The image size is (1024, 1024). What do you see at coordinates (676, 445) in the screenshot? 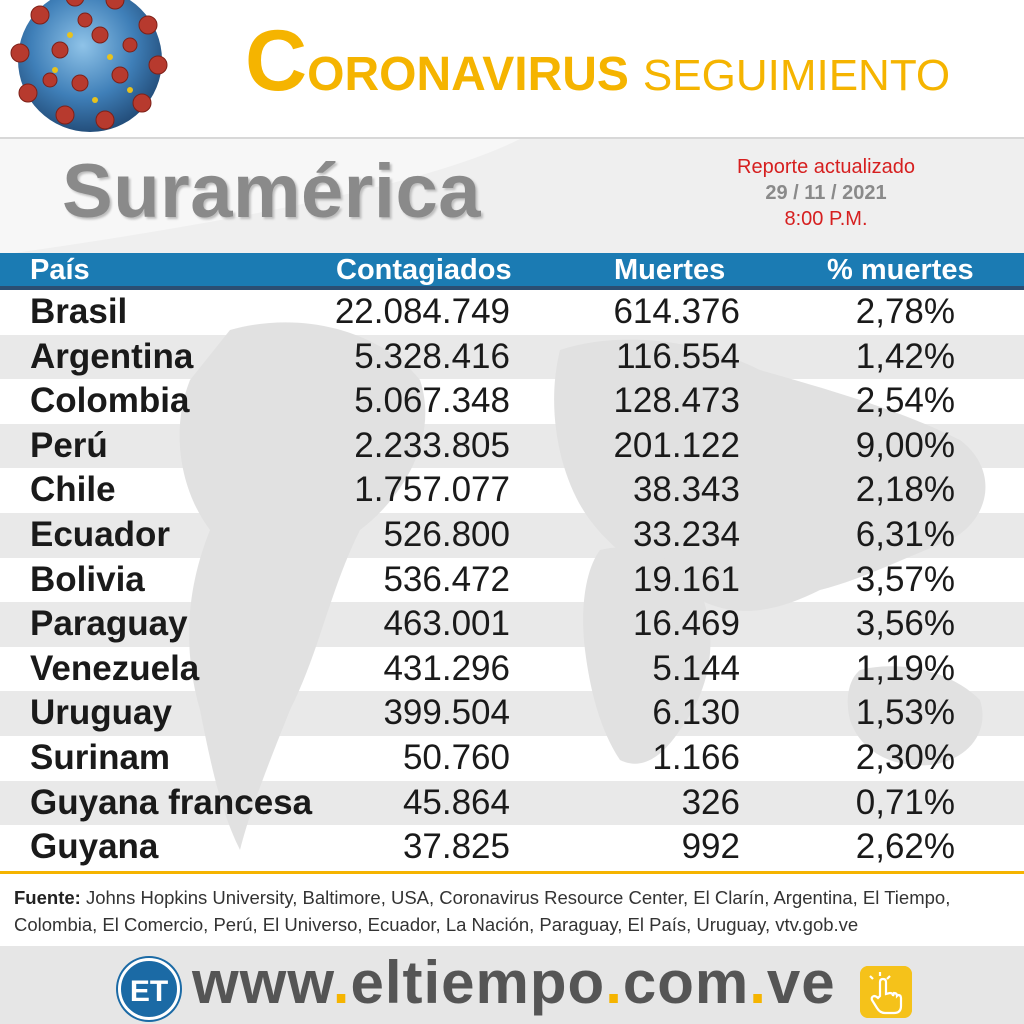
I see `cell-muertes: 201.122` at bounding box center [676, 445].